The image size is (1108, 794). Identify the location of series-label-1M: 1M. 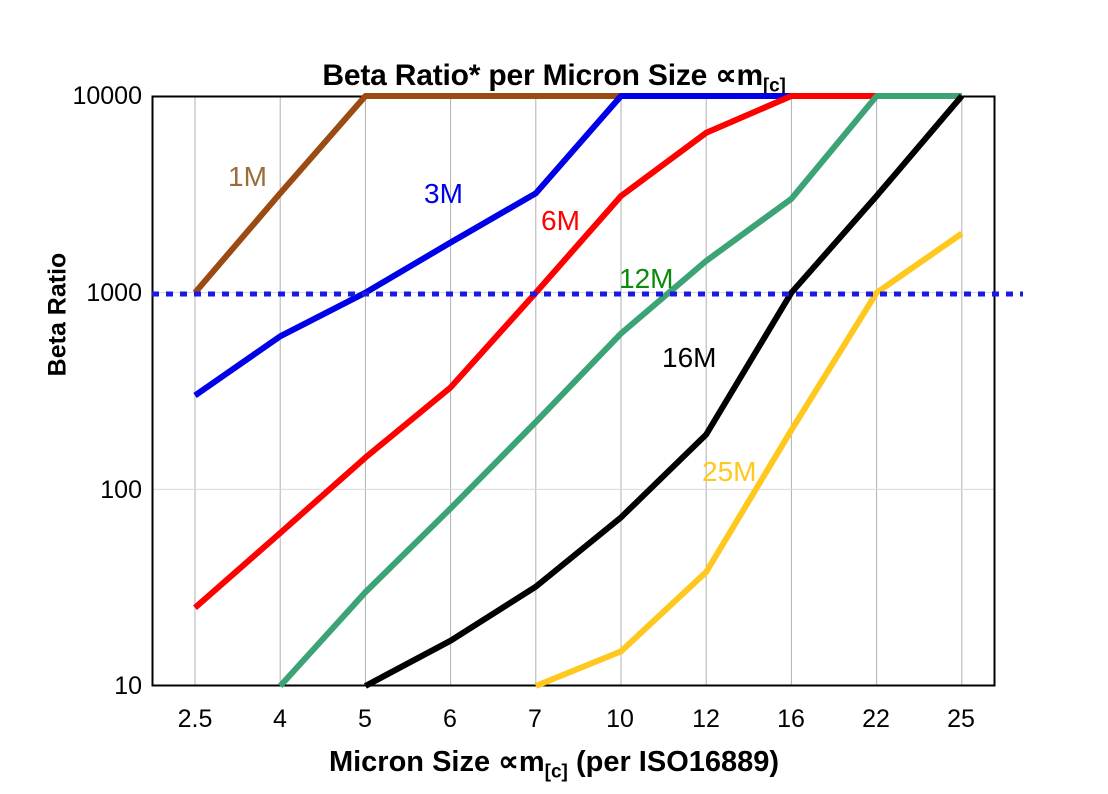
(247, 176).